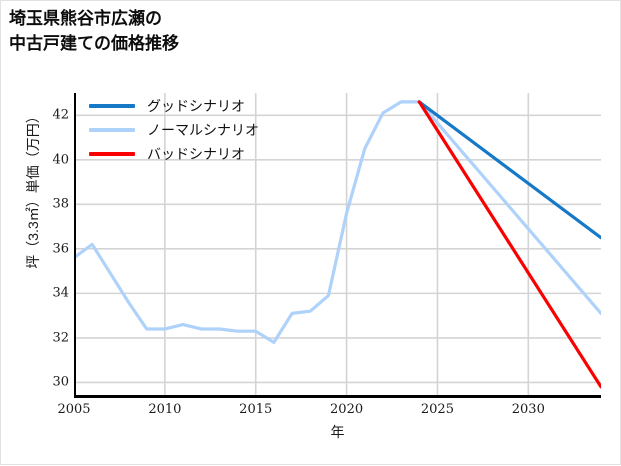 This screenshot has width=621, height=466. Describe the element at coordinates (60, 115) in the screenshot. I see `y-tick-label: 42` at that location.